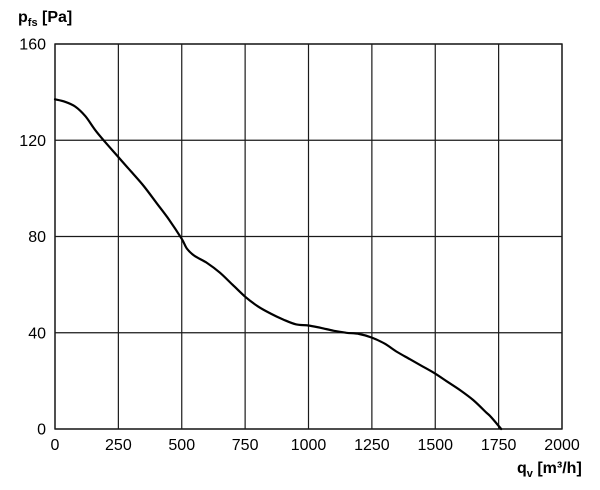  Describe the element at coordinates (55, 445) in the screenshot. I see `x-tick-label-0: 0` at that location.